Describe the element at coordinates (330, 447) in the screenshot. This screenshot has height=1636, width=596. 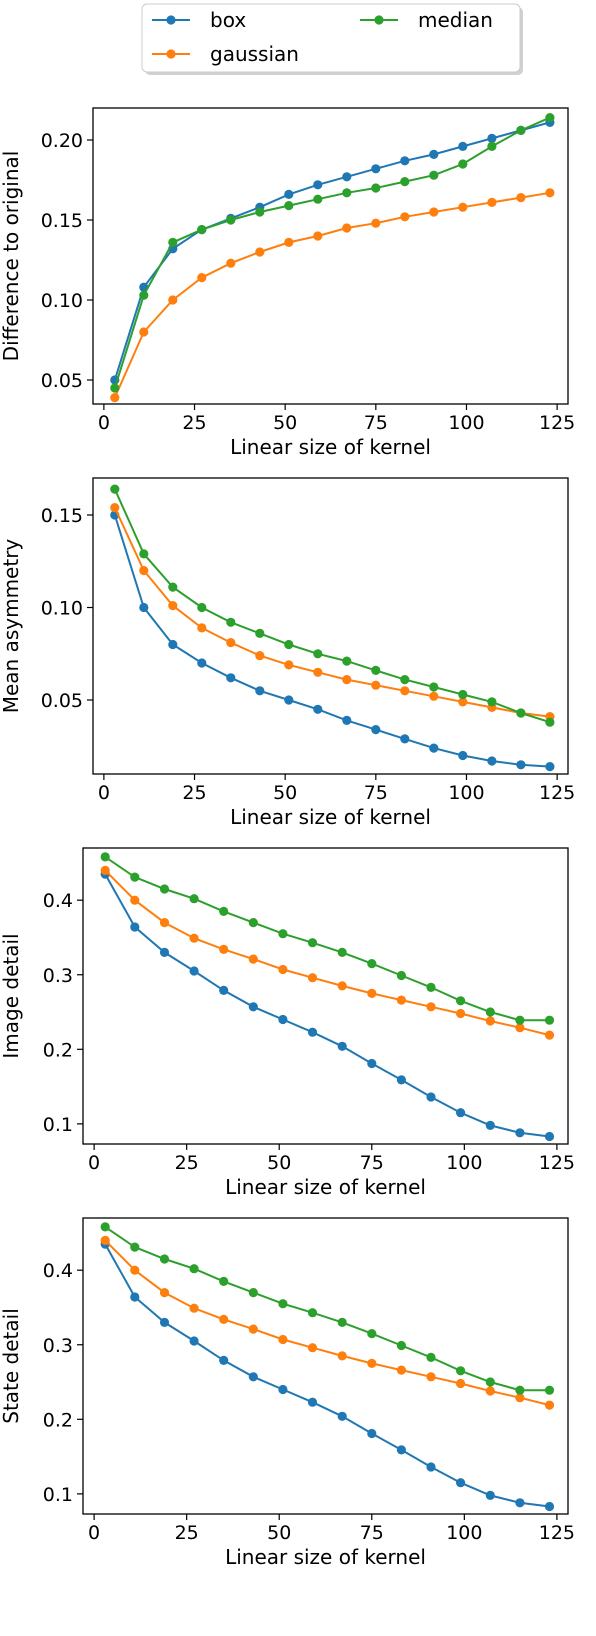
I see `x-axis-label: Linear size of kernel` at that location.